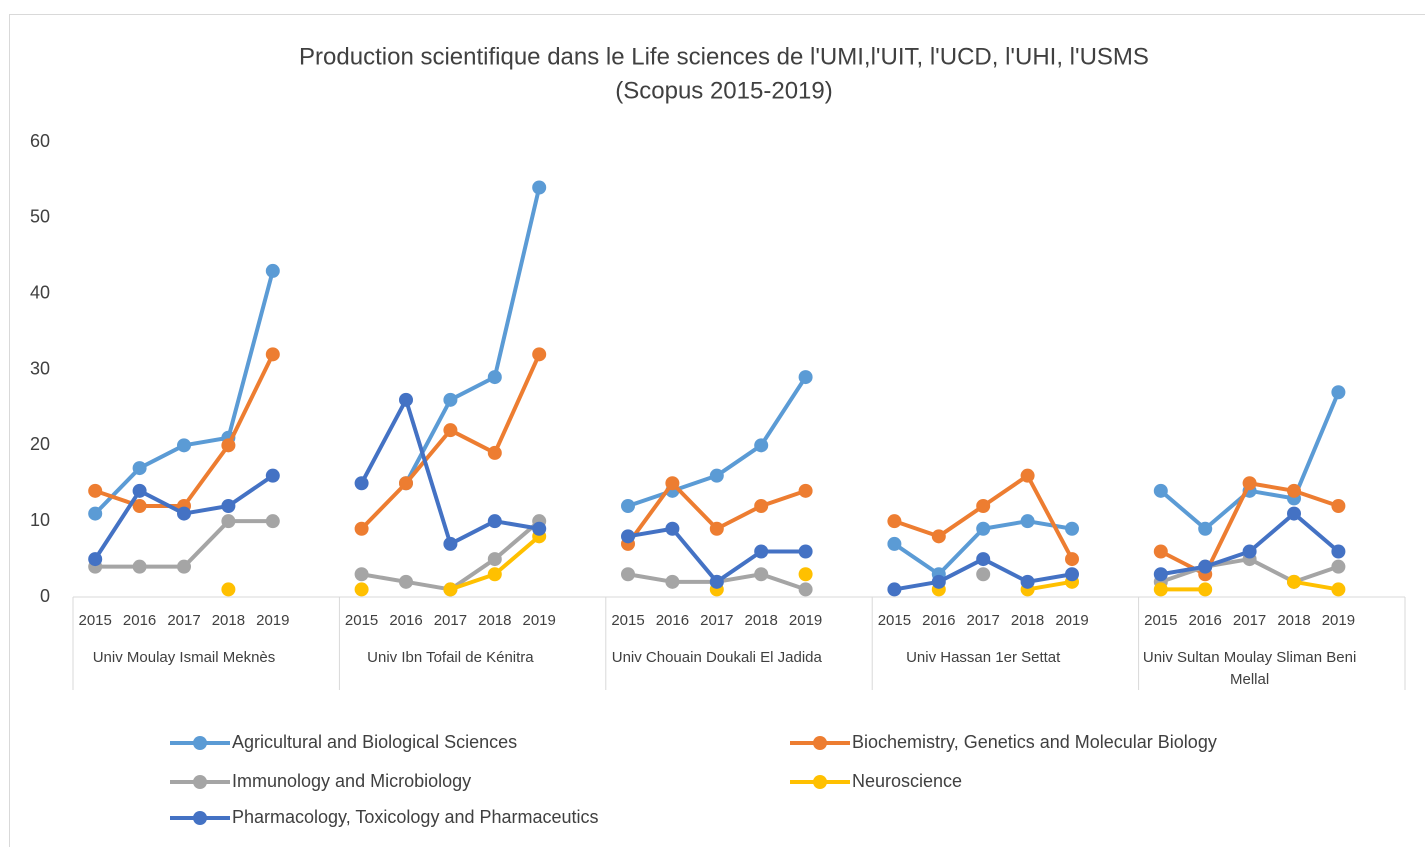 The image size is (1425, 847). What do you see at coordinates (40, 141) in the screenshot?
I see `y-tick-label: 60` at bounding box center [40, 141].